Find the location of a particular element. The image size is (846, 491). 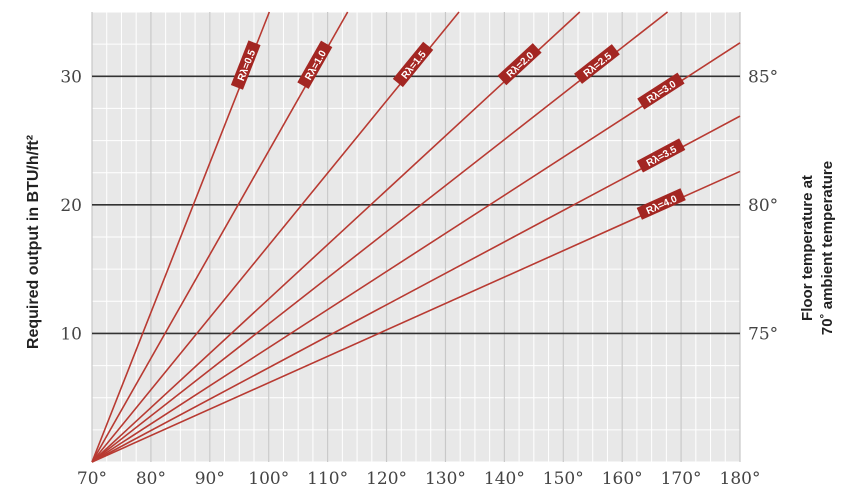

y-tick-label: 10 is located at coordinates (71, 334).